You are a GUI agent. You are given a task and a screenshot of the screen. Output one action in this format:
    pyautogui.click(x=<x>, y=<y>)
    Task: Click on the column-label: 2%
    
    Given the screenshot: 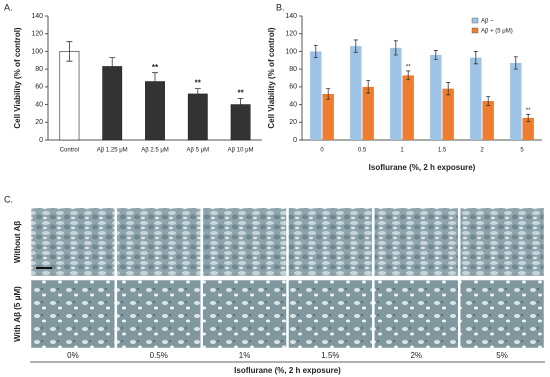 What is the action you would take?
    pyautogui.click(x=416, y=355)
    